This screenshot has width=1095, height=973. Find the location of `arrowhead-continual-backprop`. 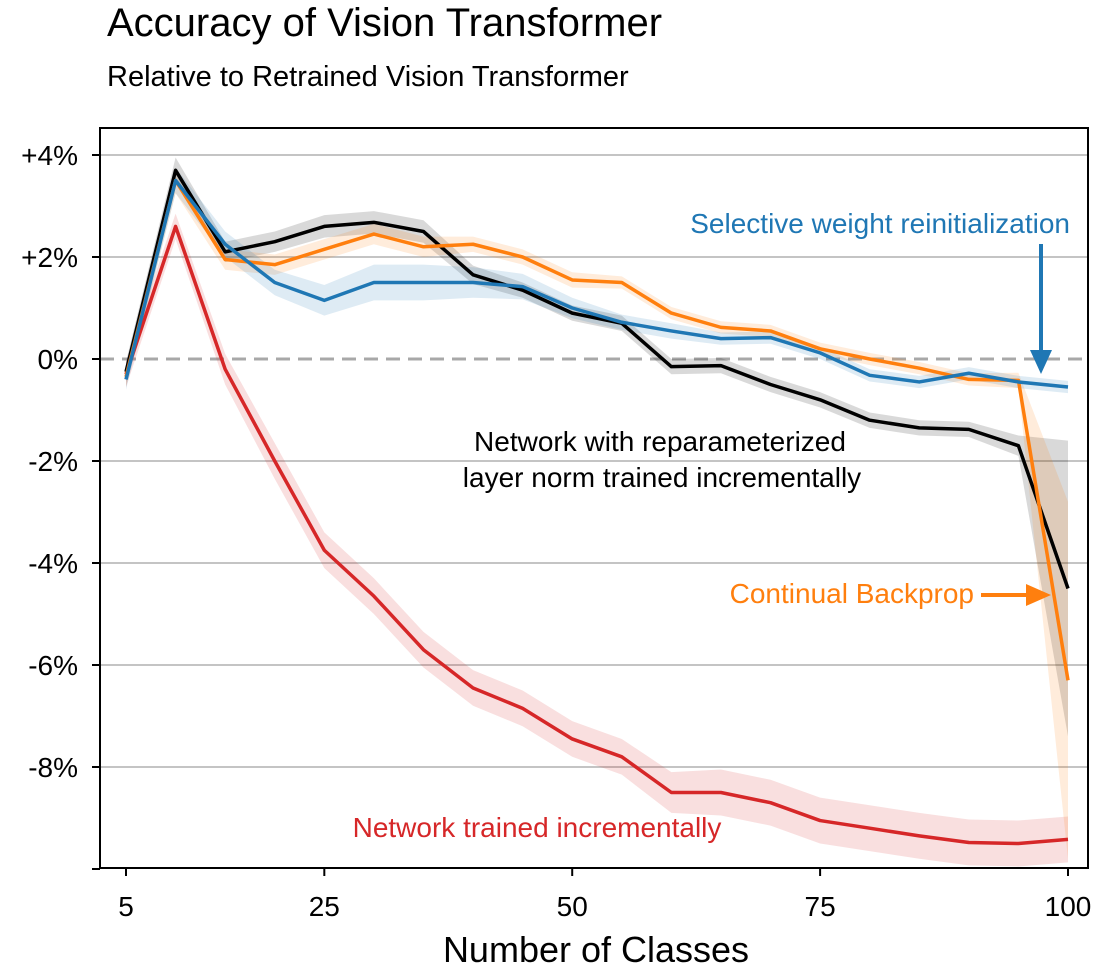

arrowhead-continual-backprop is located at coordinates (1038, 595).